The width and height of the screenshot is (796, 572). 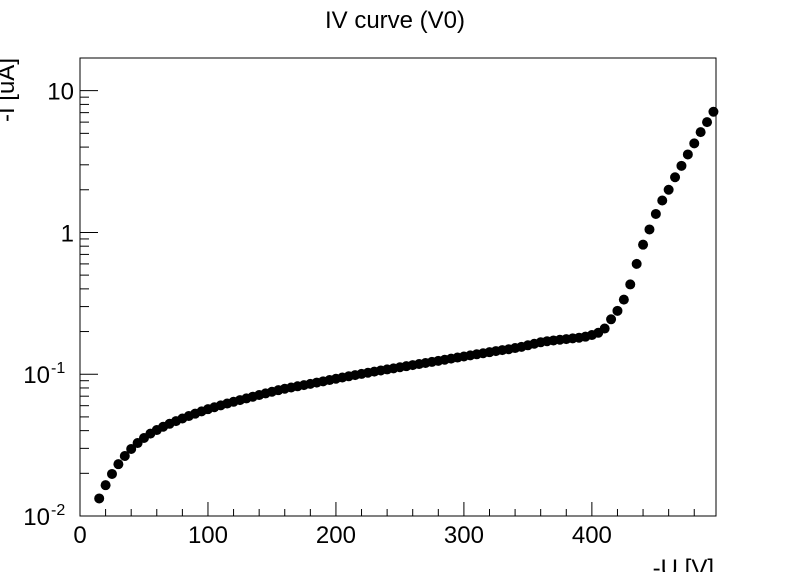 What do you see at coordinates (58, 510) in the screenshot?
I see `y-tick-exponent: -2` at bounding box center [58, 510].